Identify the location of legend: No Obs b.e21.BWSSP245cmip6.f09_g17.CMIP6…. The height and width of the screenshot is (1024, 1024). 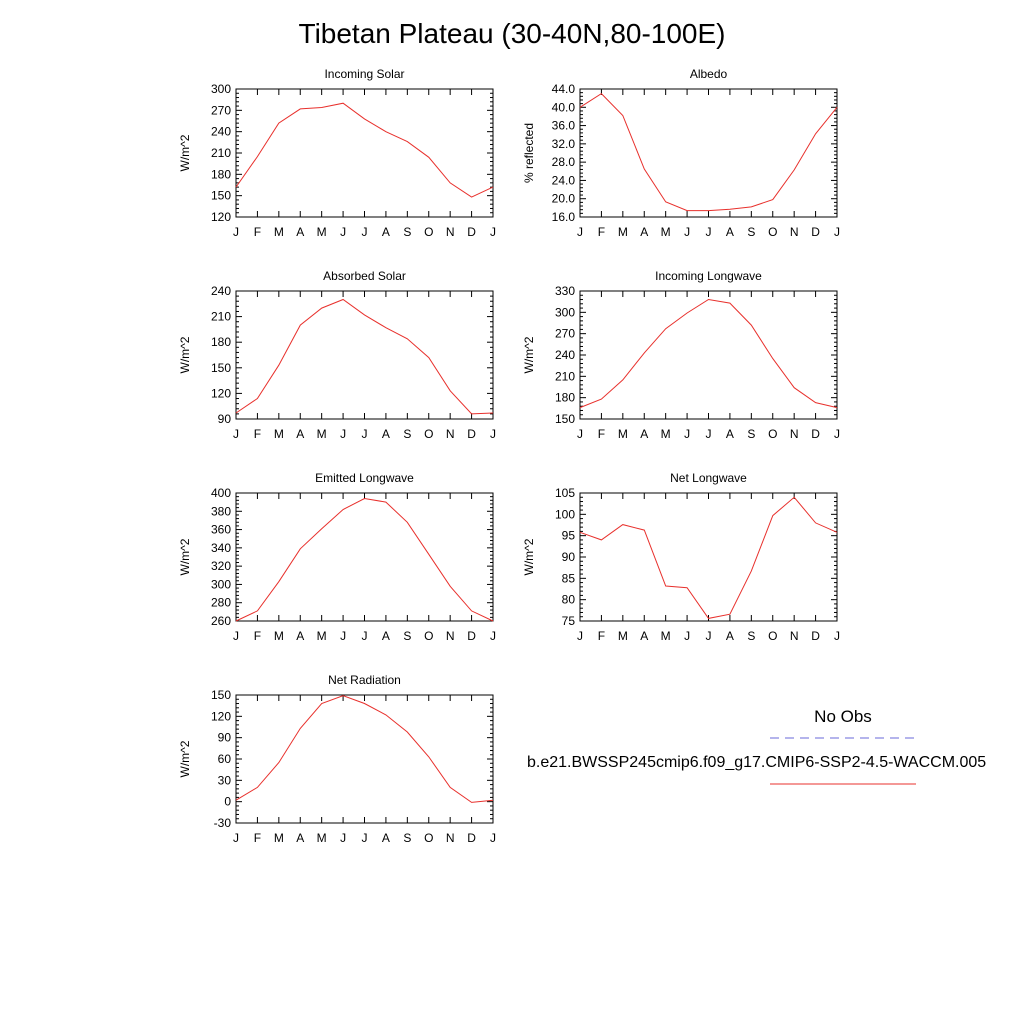
(756, 746).